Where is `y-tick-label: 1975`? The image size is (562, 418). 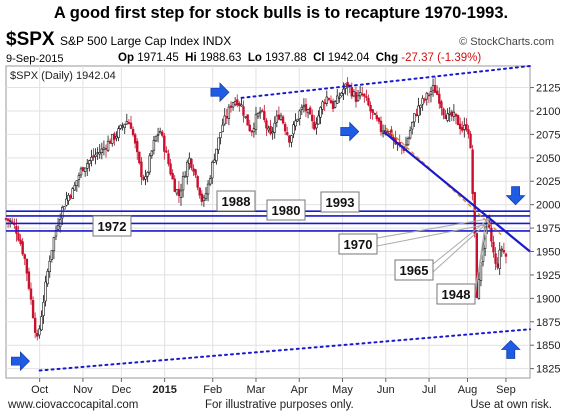 y-tick-label: 1975 is located at coordinates (548, 229).